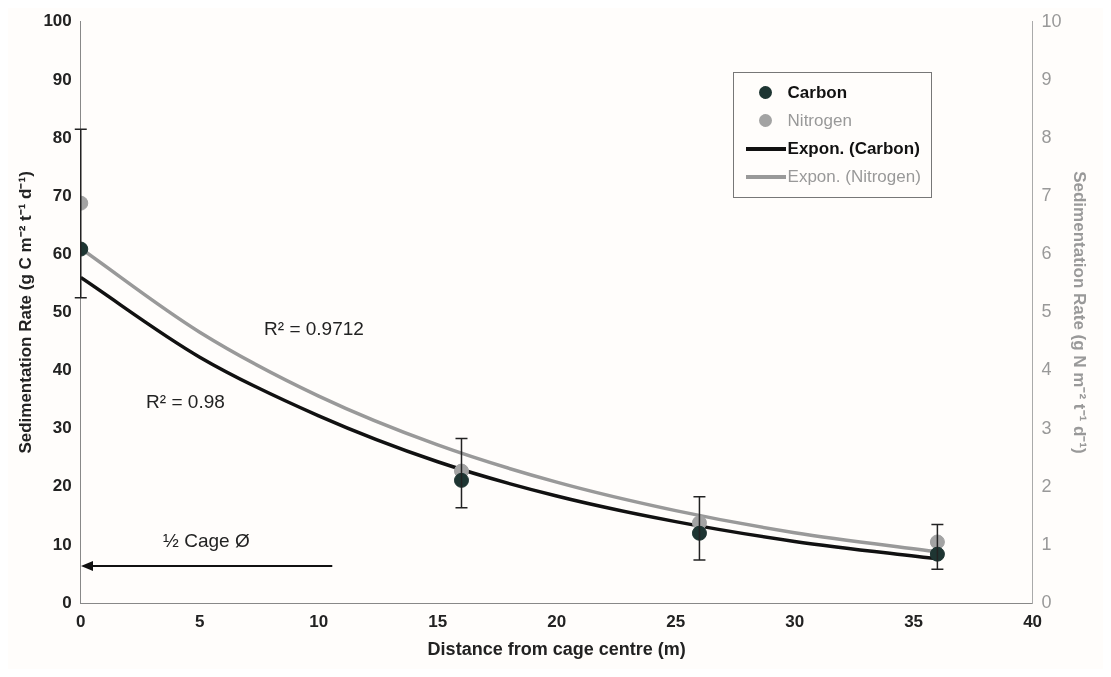 The width and height of the screenshot is (1111, 677). What do you see at coordinates (817, 92) in the screenshot?
I see `legend-label: Carbon` at bounding box center [817, 92].